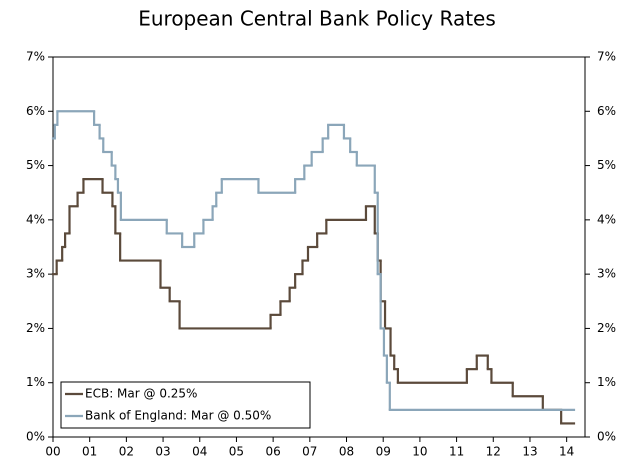  I want to click on y-tick-label: 0%, so click(35, 437).